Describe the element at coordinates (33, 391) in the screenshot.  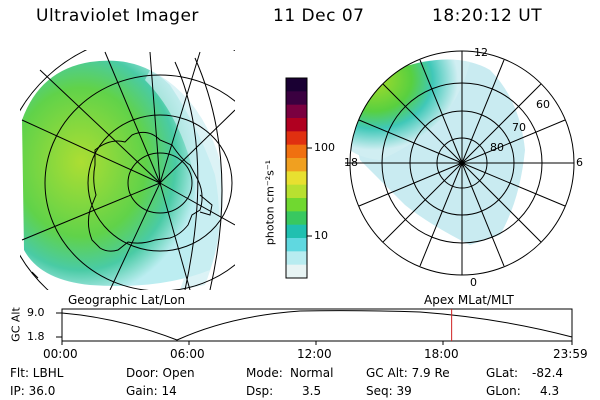
I see `ip-value: IP: 36.0` at that location.